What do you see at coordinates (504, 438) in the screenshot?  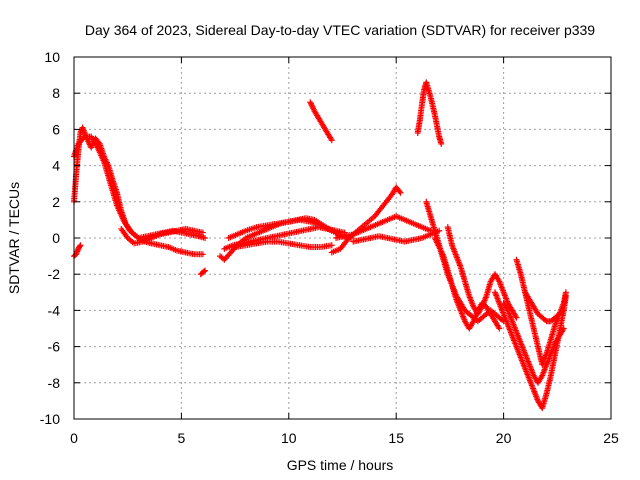 I see `x-tick-label: 20` at bounding box center [504, 438].